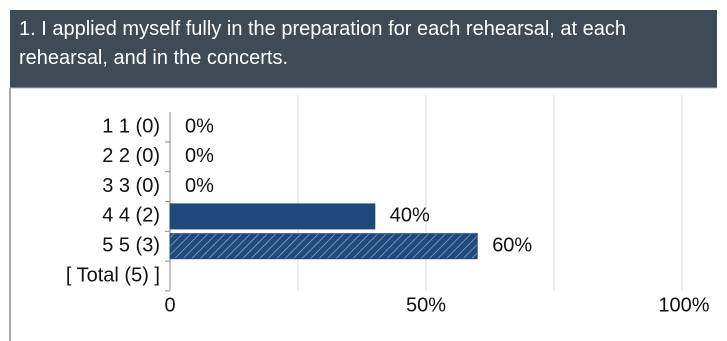 The width and height of the screenshot is (727, 341). I want to click on x-tick-label: 100%, so click(683, 305).